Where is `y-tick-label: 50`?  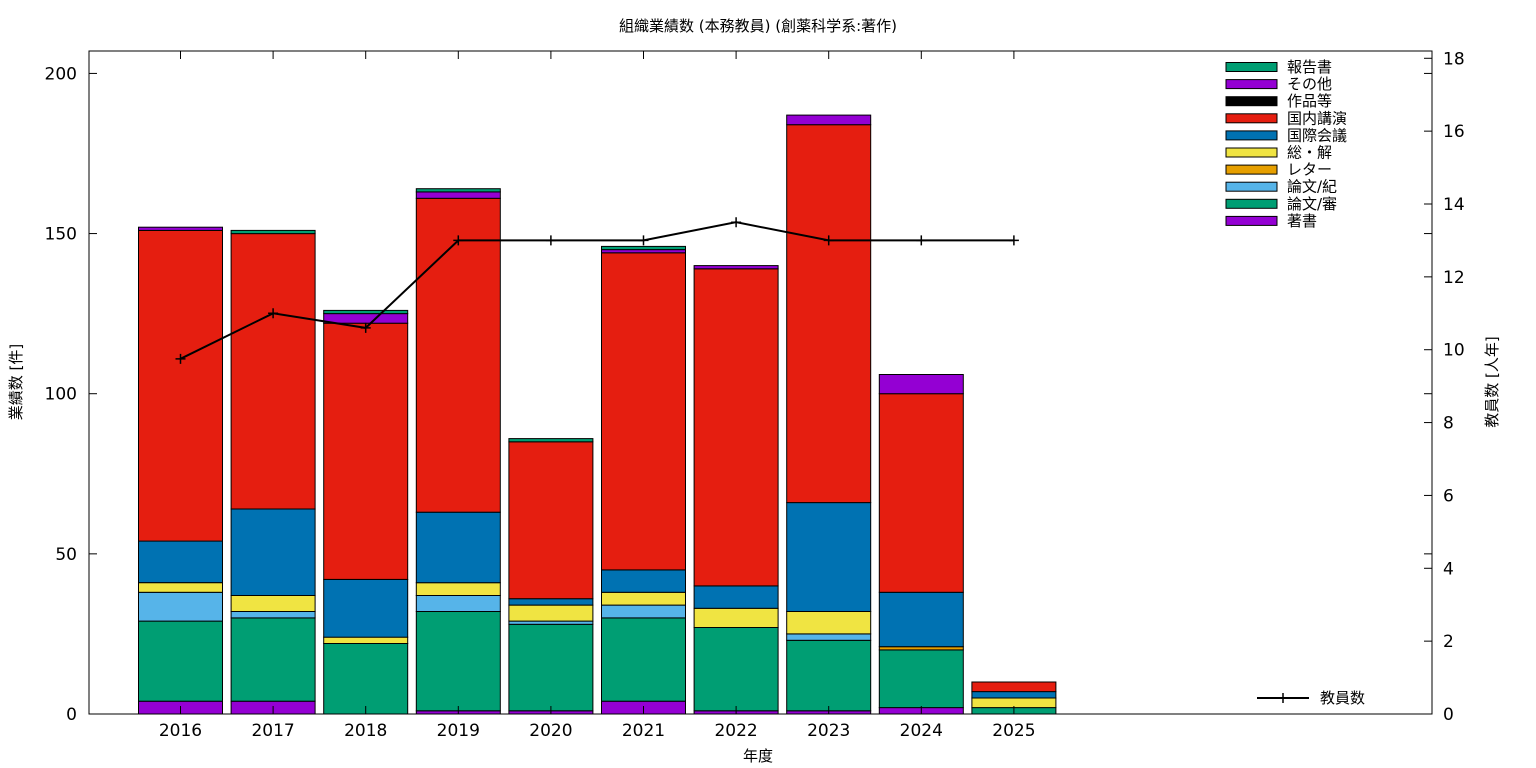 y-tick-label: 50 is located at coordinates (66, 555).